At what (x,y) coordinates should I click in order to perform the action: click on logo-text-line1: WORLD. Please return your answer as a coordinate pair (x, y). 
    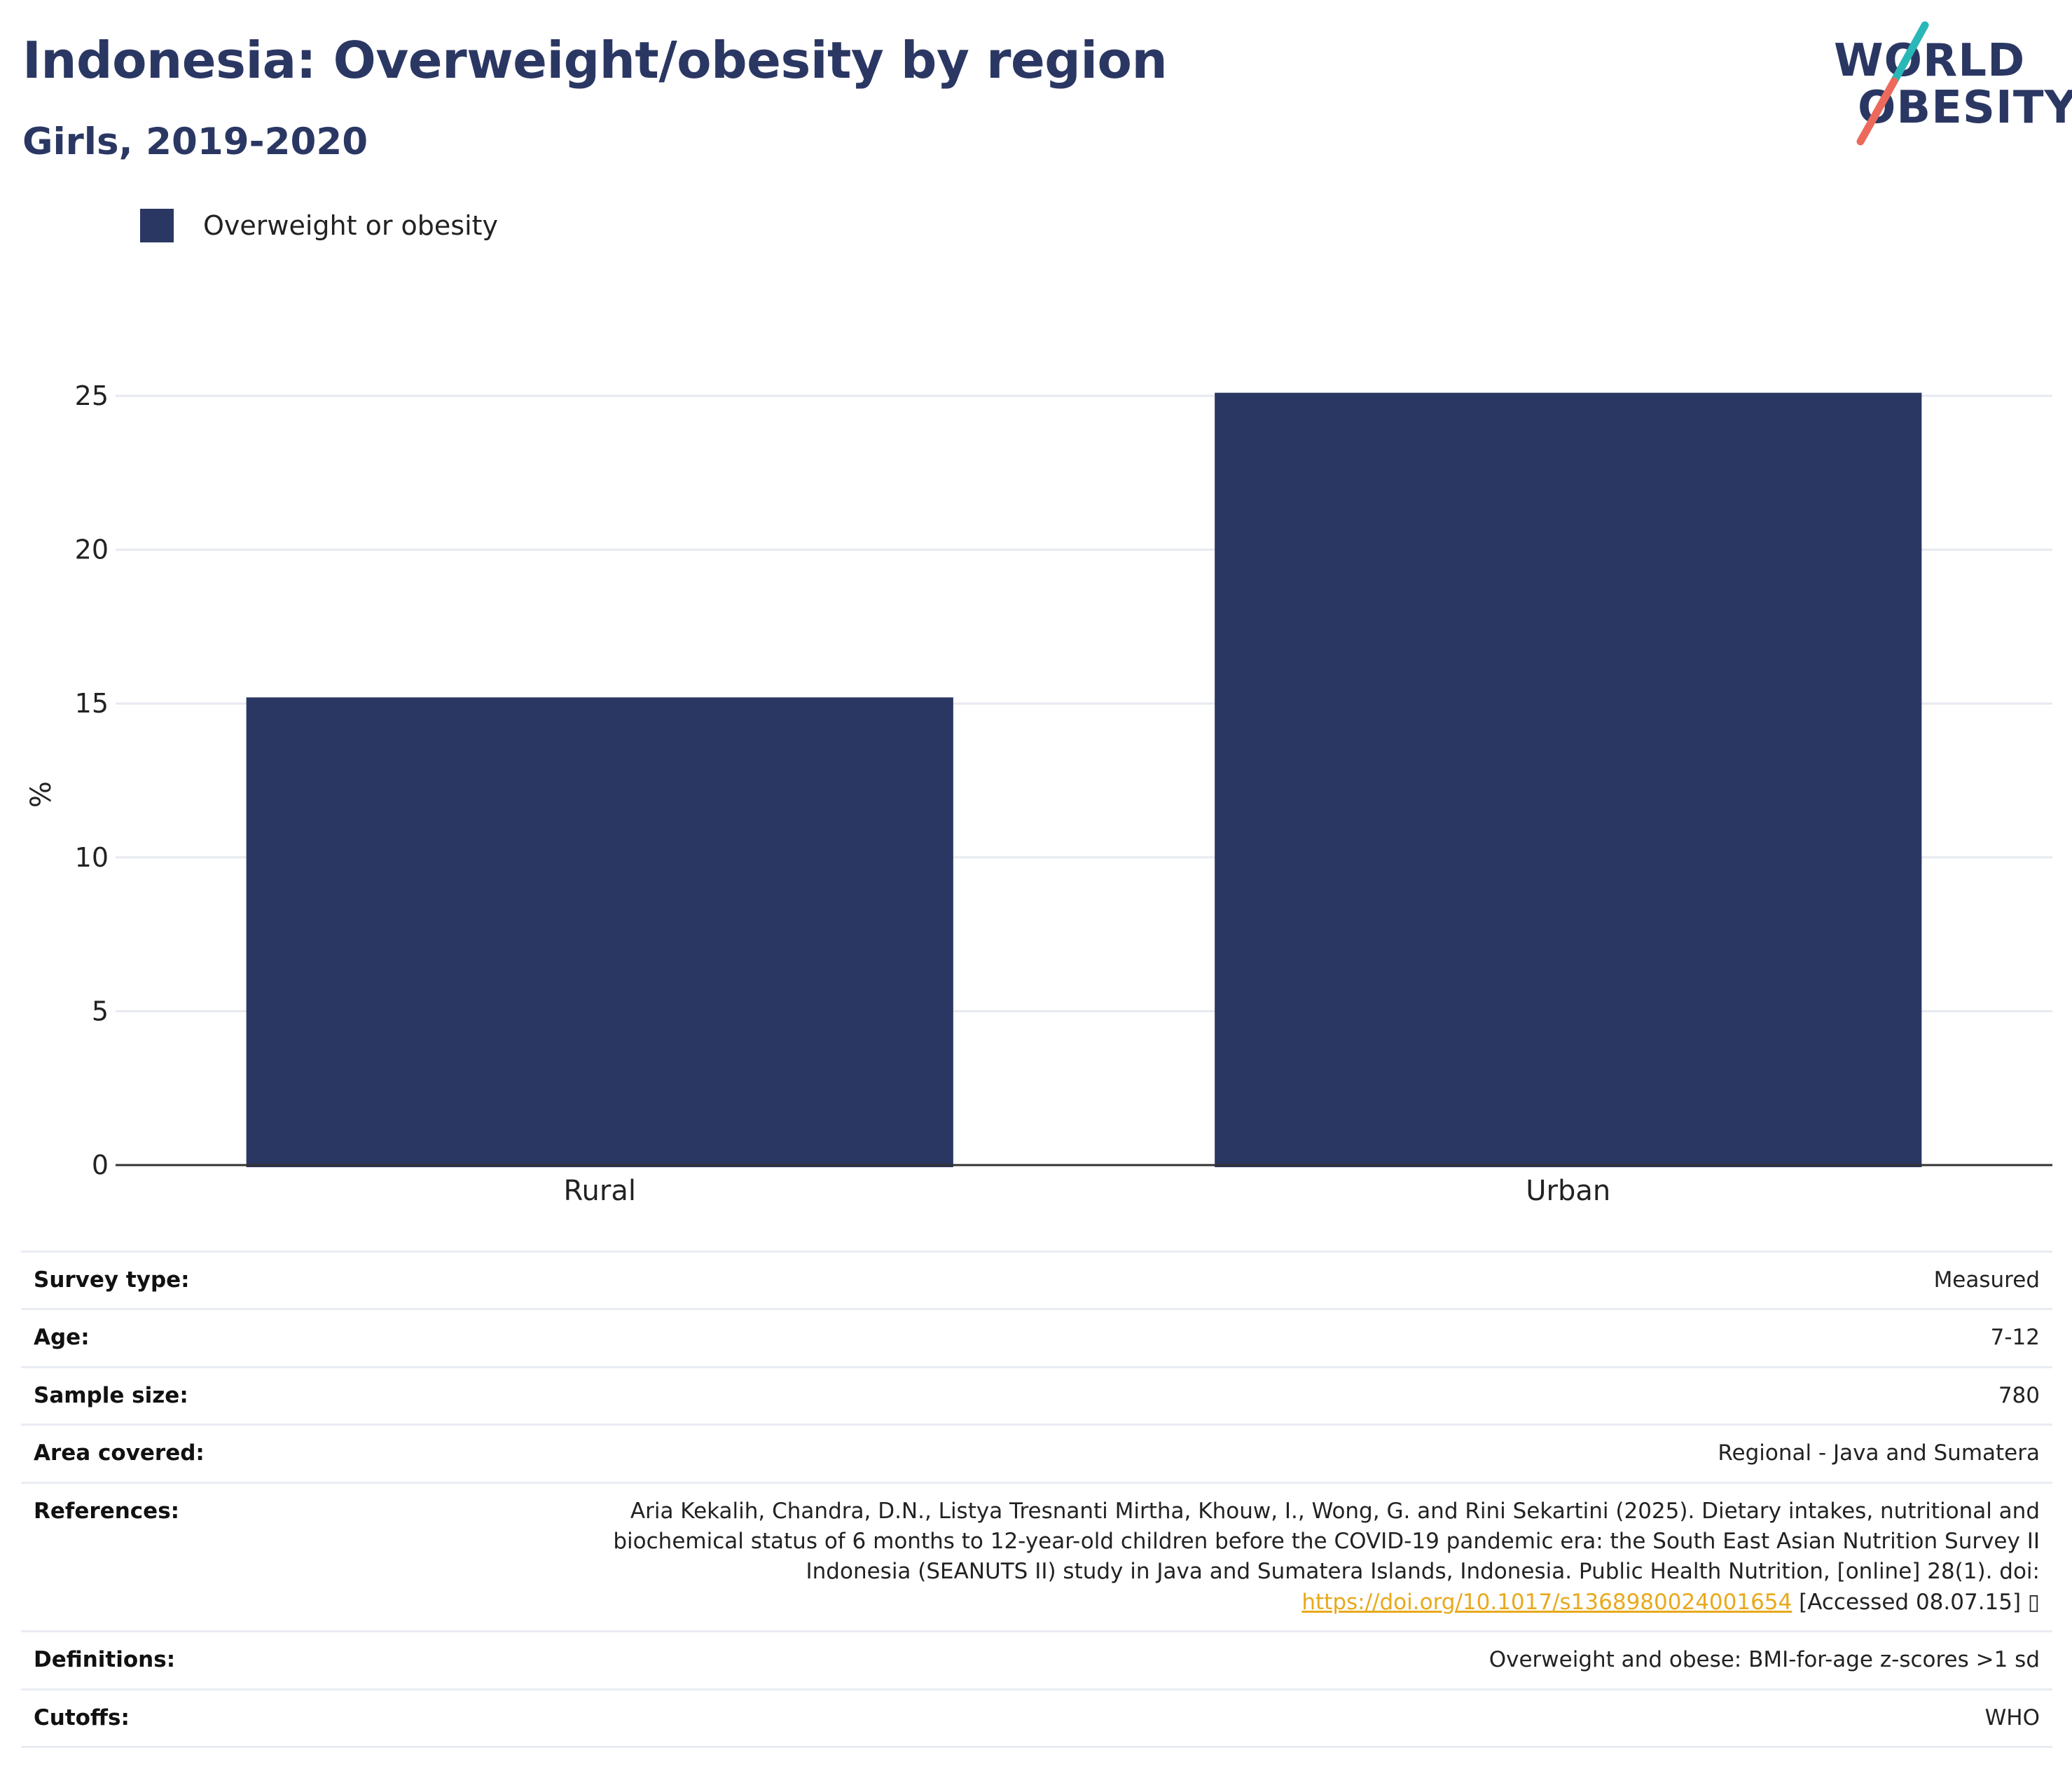
    Looking at the image, I should click on (1930, 61).